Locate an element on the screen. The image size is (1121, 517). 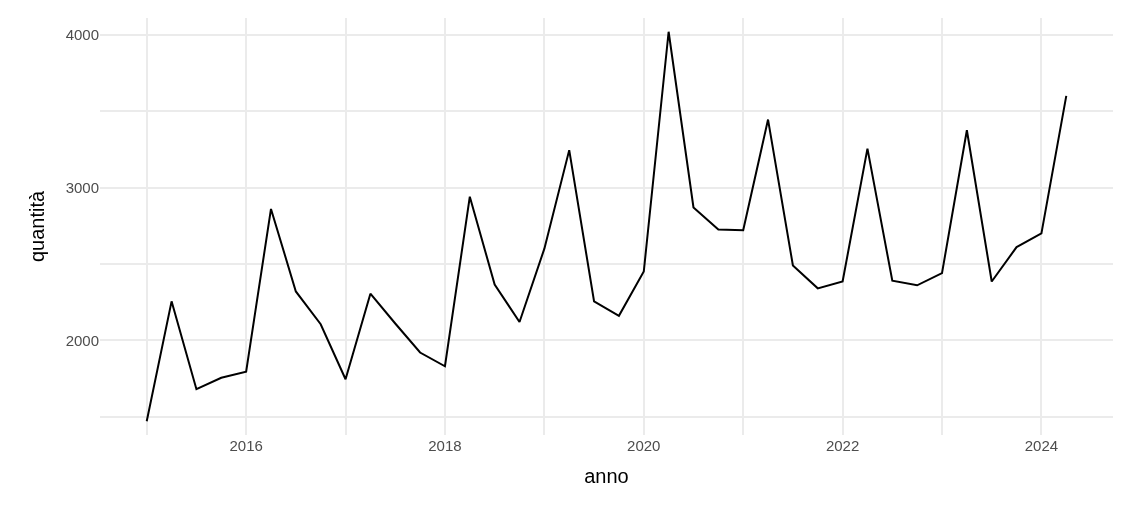
x-tick-label: 2018 is located at coordinates (445, 445).